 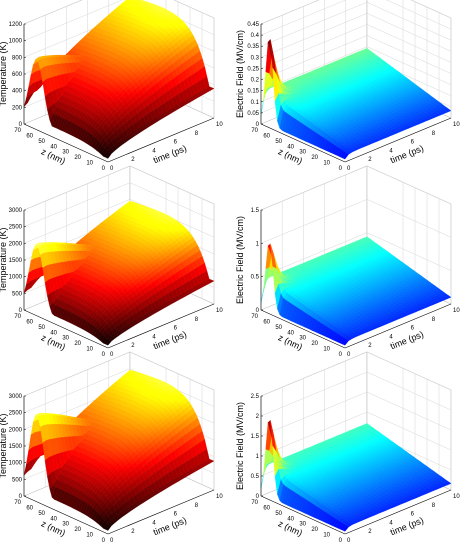 What do you see at coordinates (154, 151) in the screenshot?
I see `time-tick-label: 4` at bounding box center [154, 151].